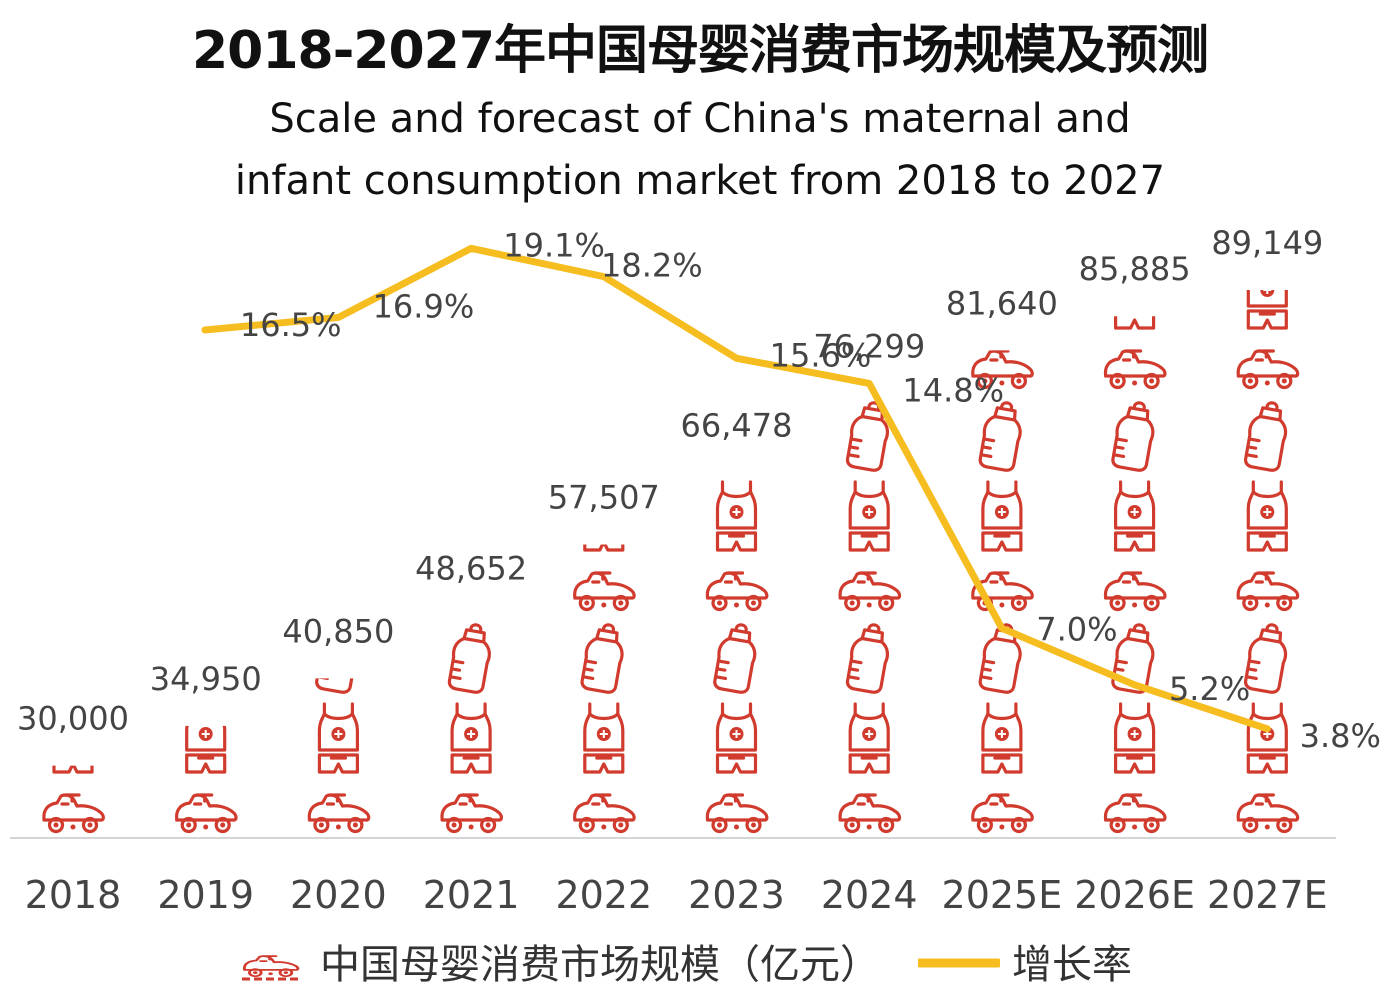 The width and height of the screenshot is (1400, 990). Describe the element at coordinates (1135, 269) in the screenshot. I see `value-label-2026E: 85,885` at that location.